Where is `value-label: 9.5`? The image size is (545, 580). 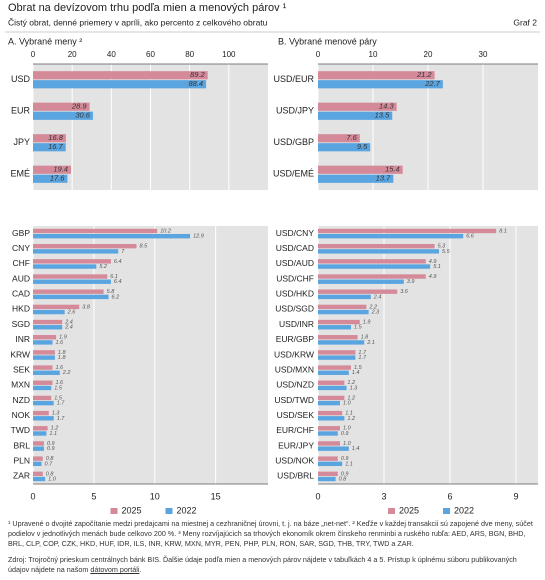 value-label: 9.5 is located at coordinates (362, 146).